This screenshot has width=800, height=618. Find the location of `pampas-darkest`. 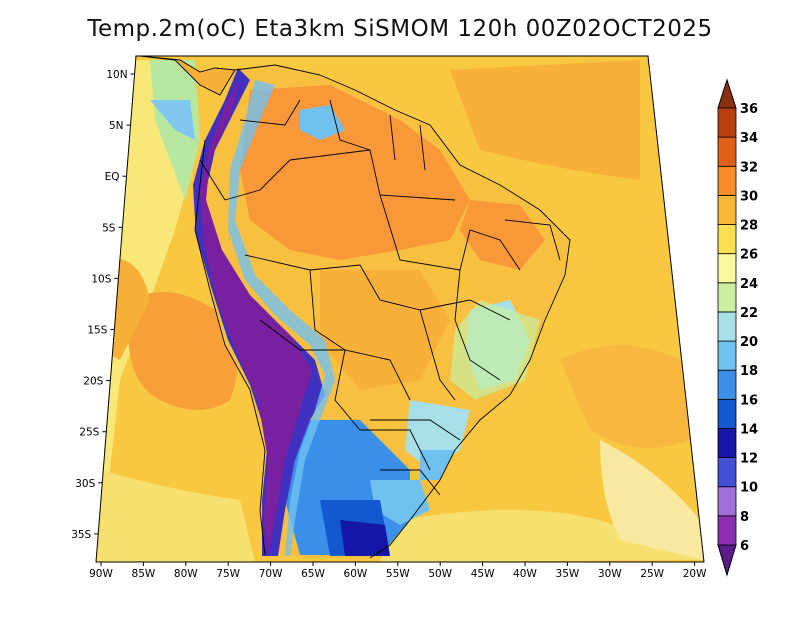

pampas-darkest is located at coordinates (365, 538).